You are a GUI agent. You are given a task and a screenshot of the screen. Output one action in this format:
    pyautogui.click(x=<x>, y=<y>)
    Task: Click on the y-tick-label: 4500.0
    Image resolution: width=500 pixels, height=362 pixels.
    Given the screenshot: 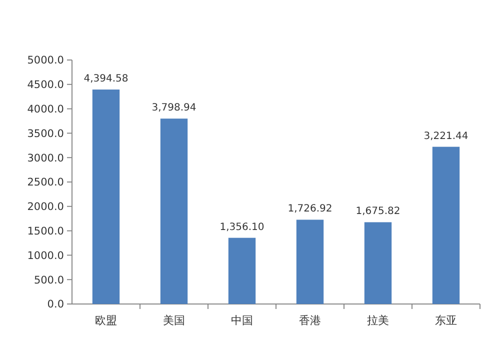 What is the action you would take?
    pyautogui.click(x=45, y=85)
    